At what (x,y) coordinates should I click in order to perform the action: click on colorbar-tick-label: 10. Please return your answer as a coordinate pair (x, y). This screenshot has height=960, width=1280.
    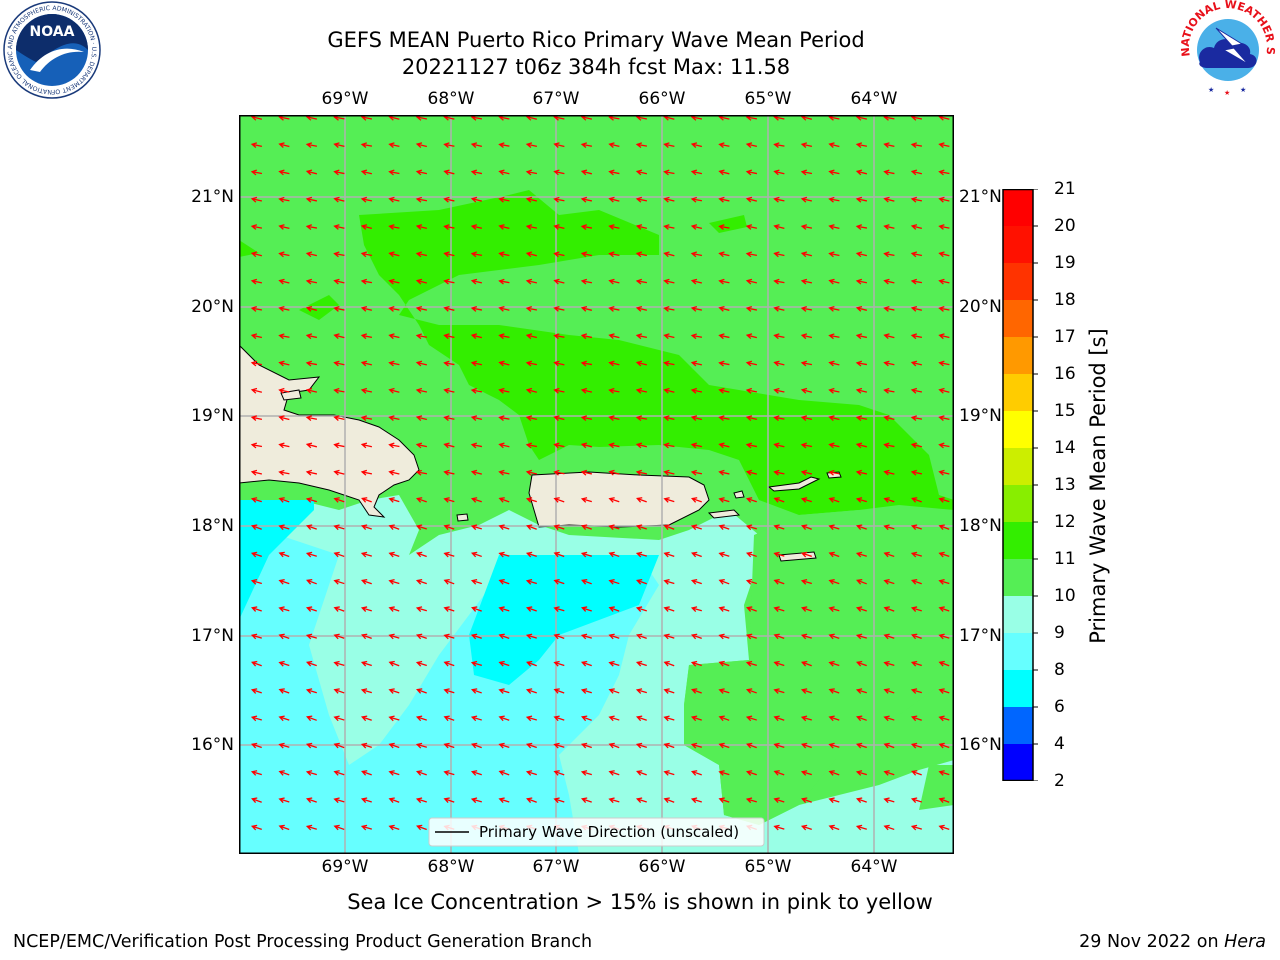
    Looking at the image, I should click on (1065, 596).